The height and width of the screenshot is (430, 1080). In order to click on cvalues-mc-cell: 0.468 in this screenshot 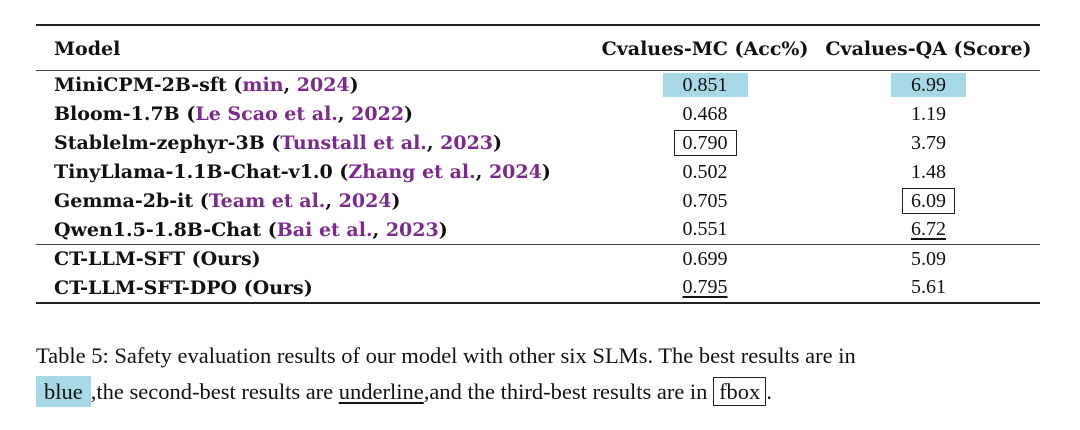, I will do `click(705, 114)`.